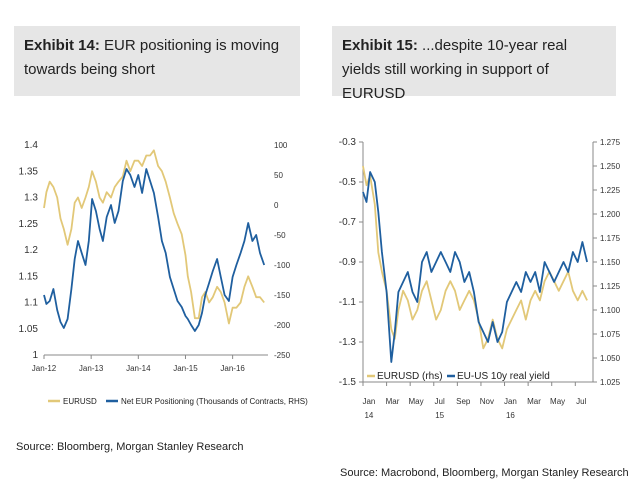 The width and height of the screenshot is (630, 490). Describe the element at coordinates (29, 171) in the screenshot. I see `left-tick-label: 1.35` at that location.